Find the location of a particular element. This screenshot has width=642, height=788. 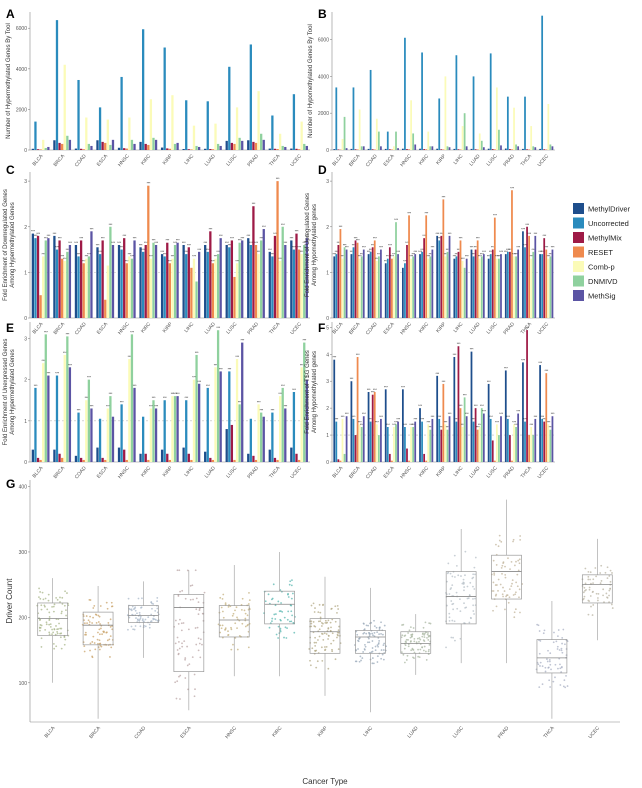

bar-uncorrected-brca is located at coordinates (353, 282).